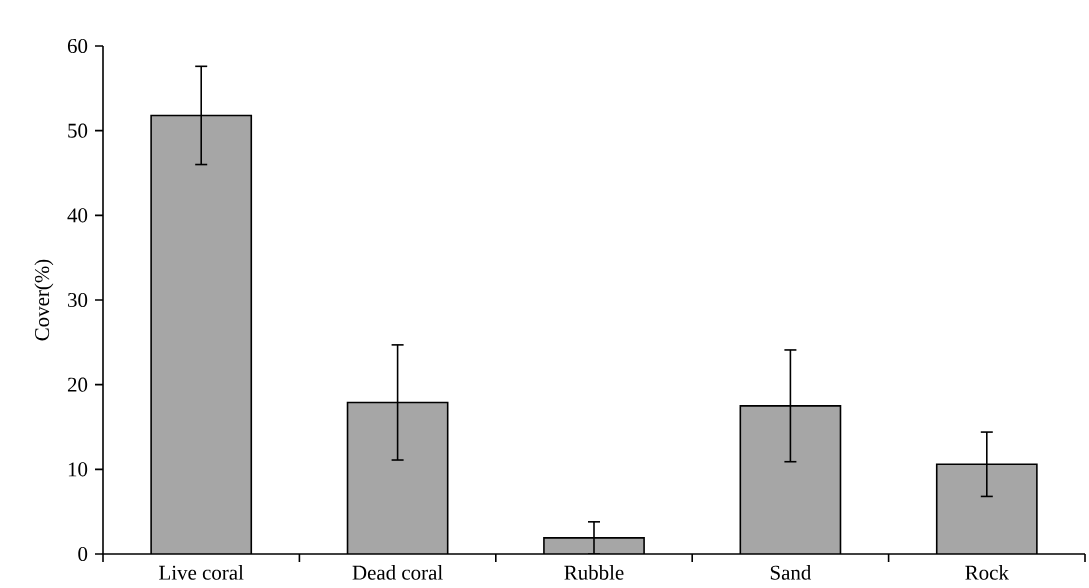  What do you see at coordinates (397, 572) in the screenshot?
I see `x-tick-label: Dead coral` at bounding box center [397, 572].